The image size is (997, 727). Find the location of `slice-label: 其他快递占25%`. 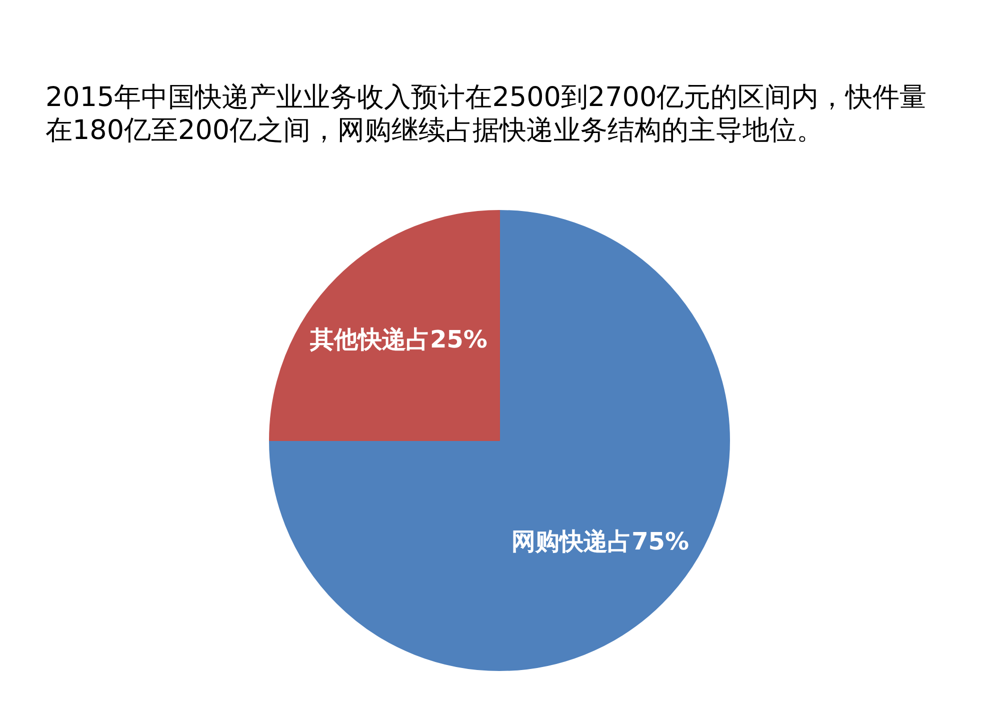

slice-label: 其他快递占25% is located at coordinates (398, 340).